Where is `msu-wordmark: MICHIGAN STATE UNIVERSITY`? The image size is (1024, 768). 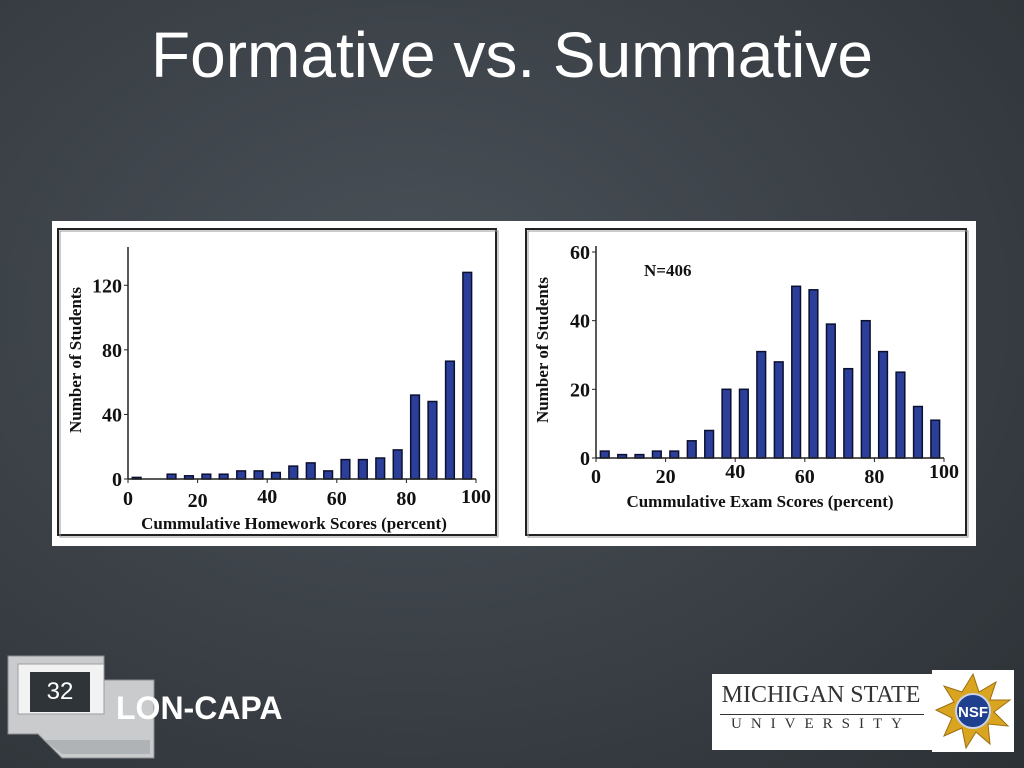 msu-wordmark: MICHIGAN STATE UNIVERSITY is located at coordinates (822, 712).